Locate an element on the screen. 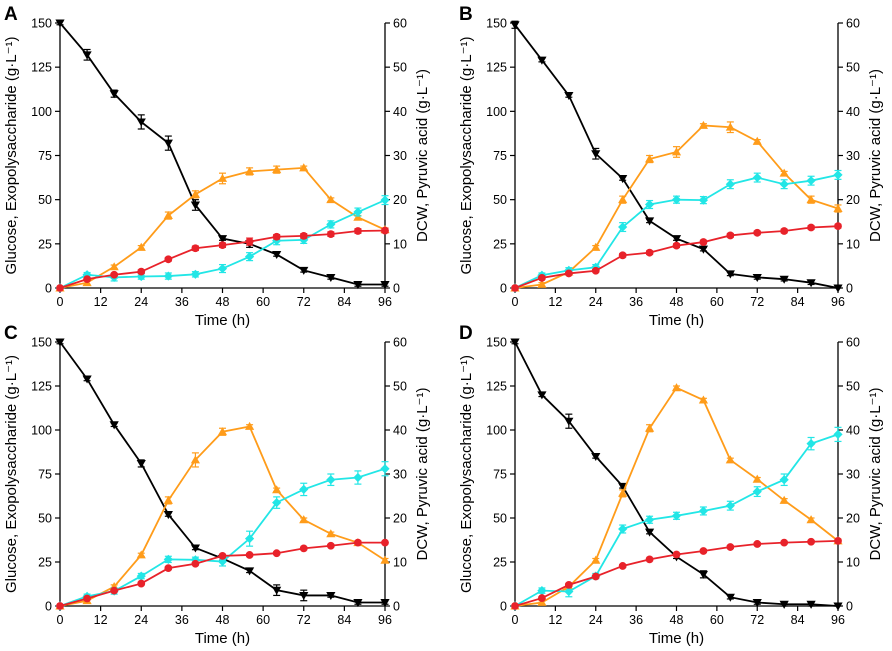 The height and width of the screenshot is (651, 892). left-y-axis-title: Glucose, Exopolysaccharide (g·L⁻¹) is located at coordinates (466, 155).